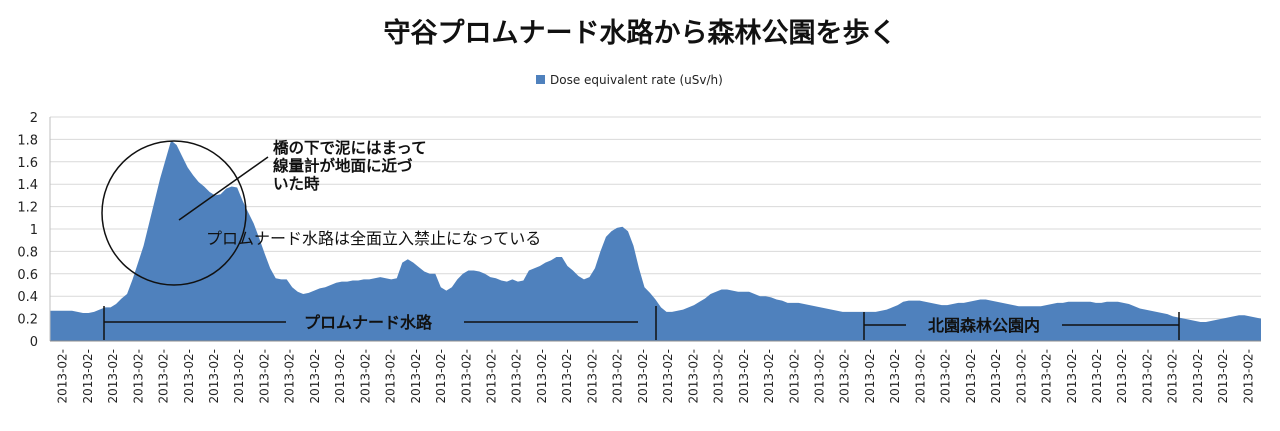  What do you see at coordinates (27, 297) in the screenshot?
I see `y-tick-label: 0.4` at bounding box center [27, 297].